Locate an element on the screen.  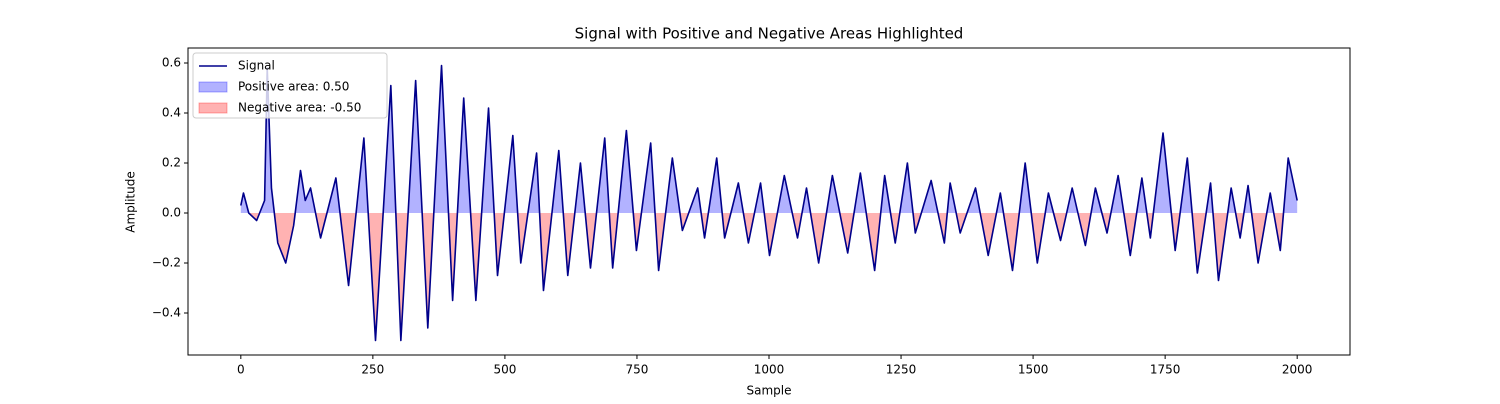
legend-box is located at coordinates (290, 85).